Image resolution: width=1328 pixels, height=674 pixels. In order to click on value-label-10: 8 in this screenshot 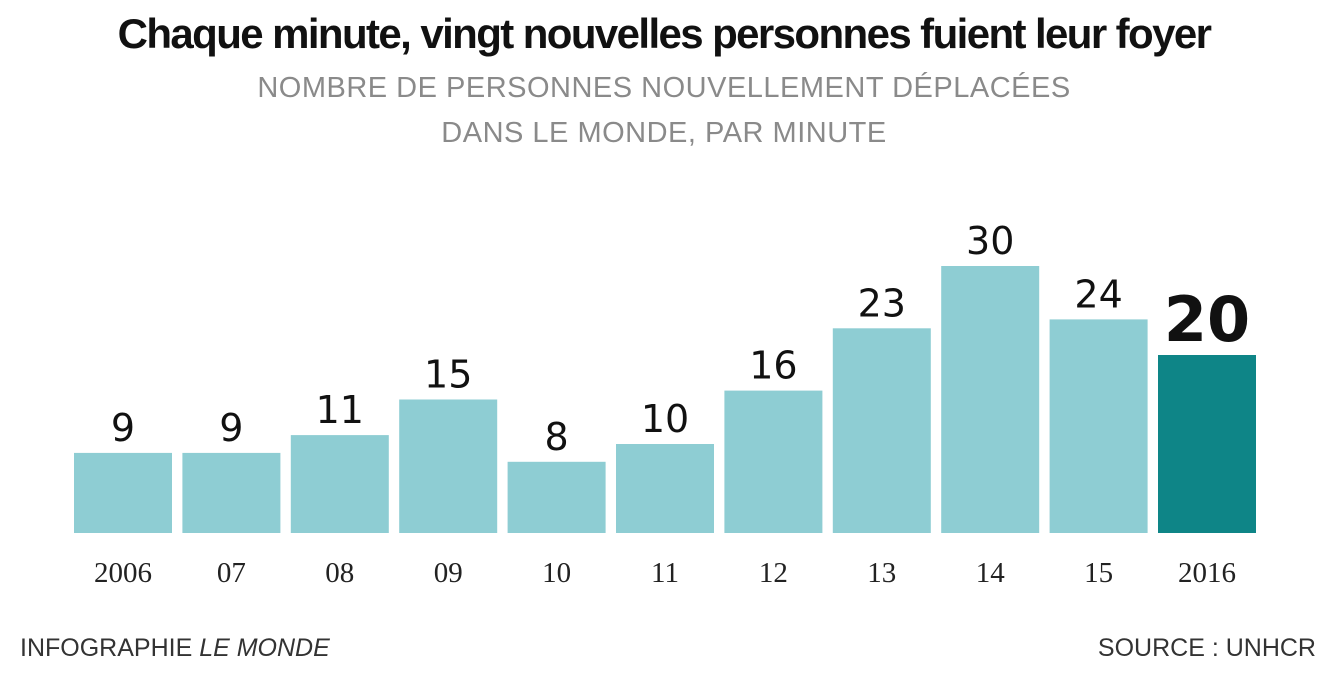, I will do `click(557, 437)`.